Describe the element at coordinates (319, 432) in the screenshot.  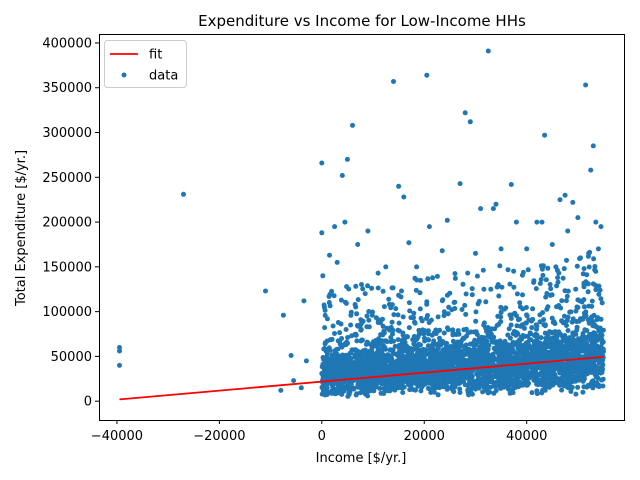
I see `x-axis-ticks: −40000 −20000 0 20000 40000` at that location.